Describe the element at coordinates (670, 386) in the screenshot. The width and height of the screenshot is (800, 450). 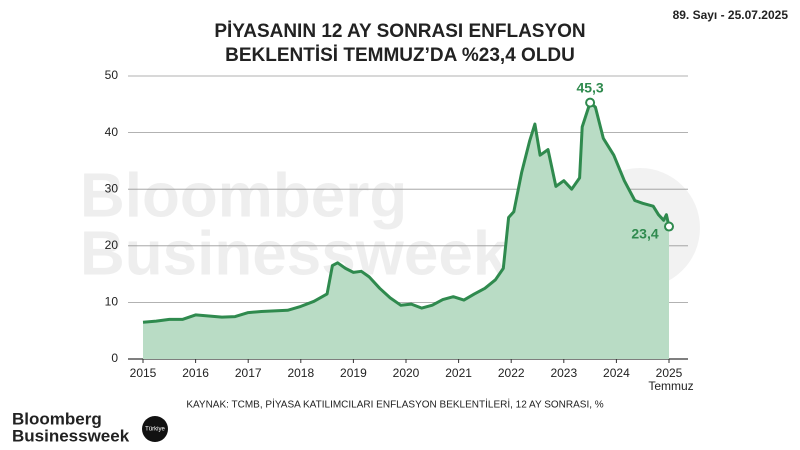
I see `x-note: Temmuz` at that location.